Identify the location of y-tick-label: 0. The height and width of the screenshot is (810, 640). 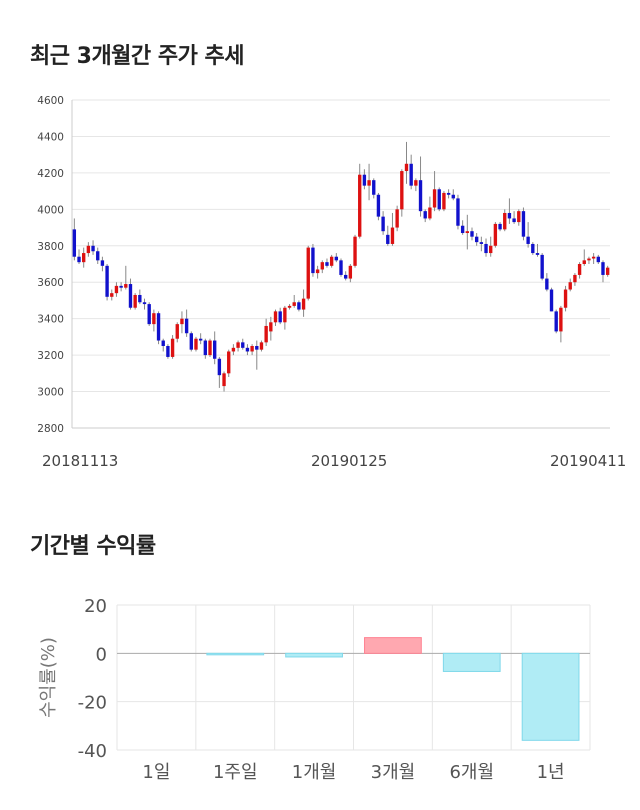
(101, 654).